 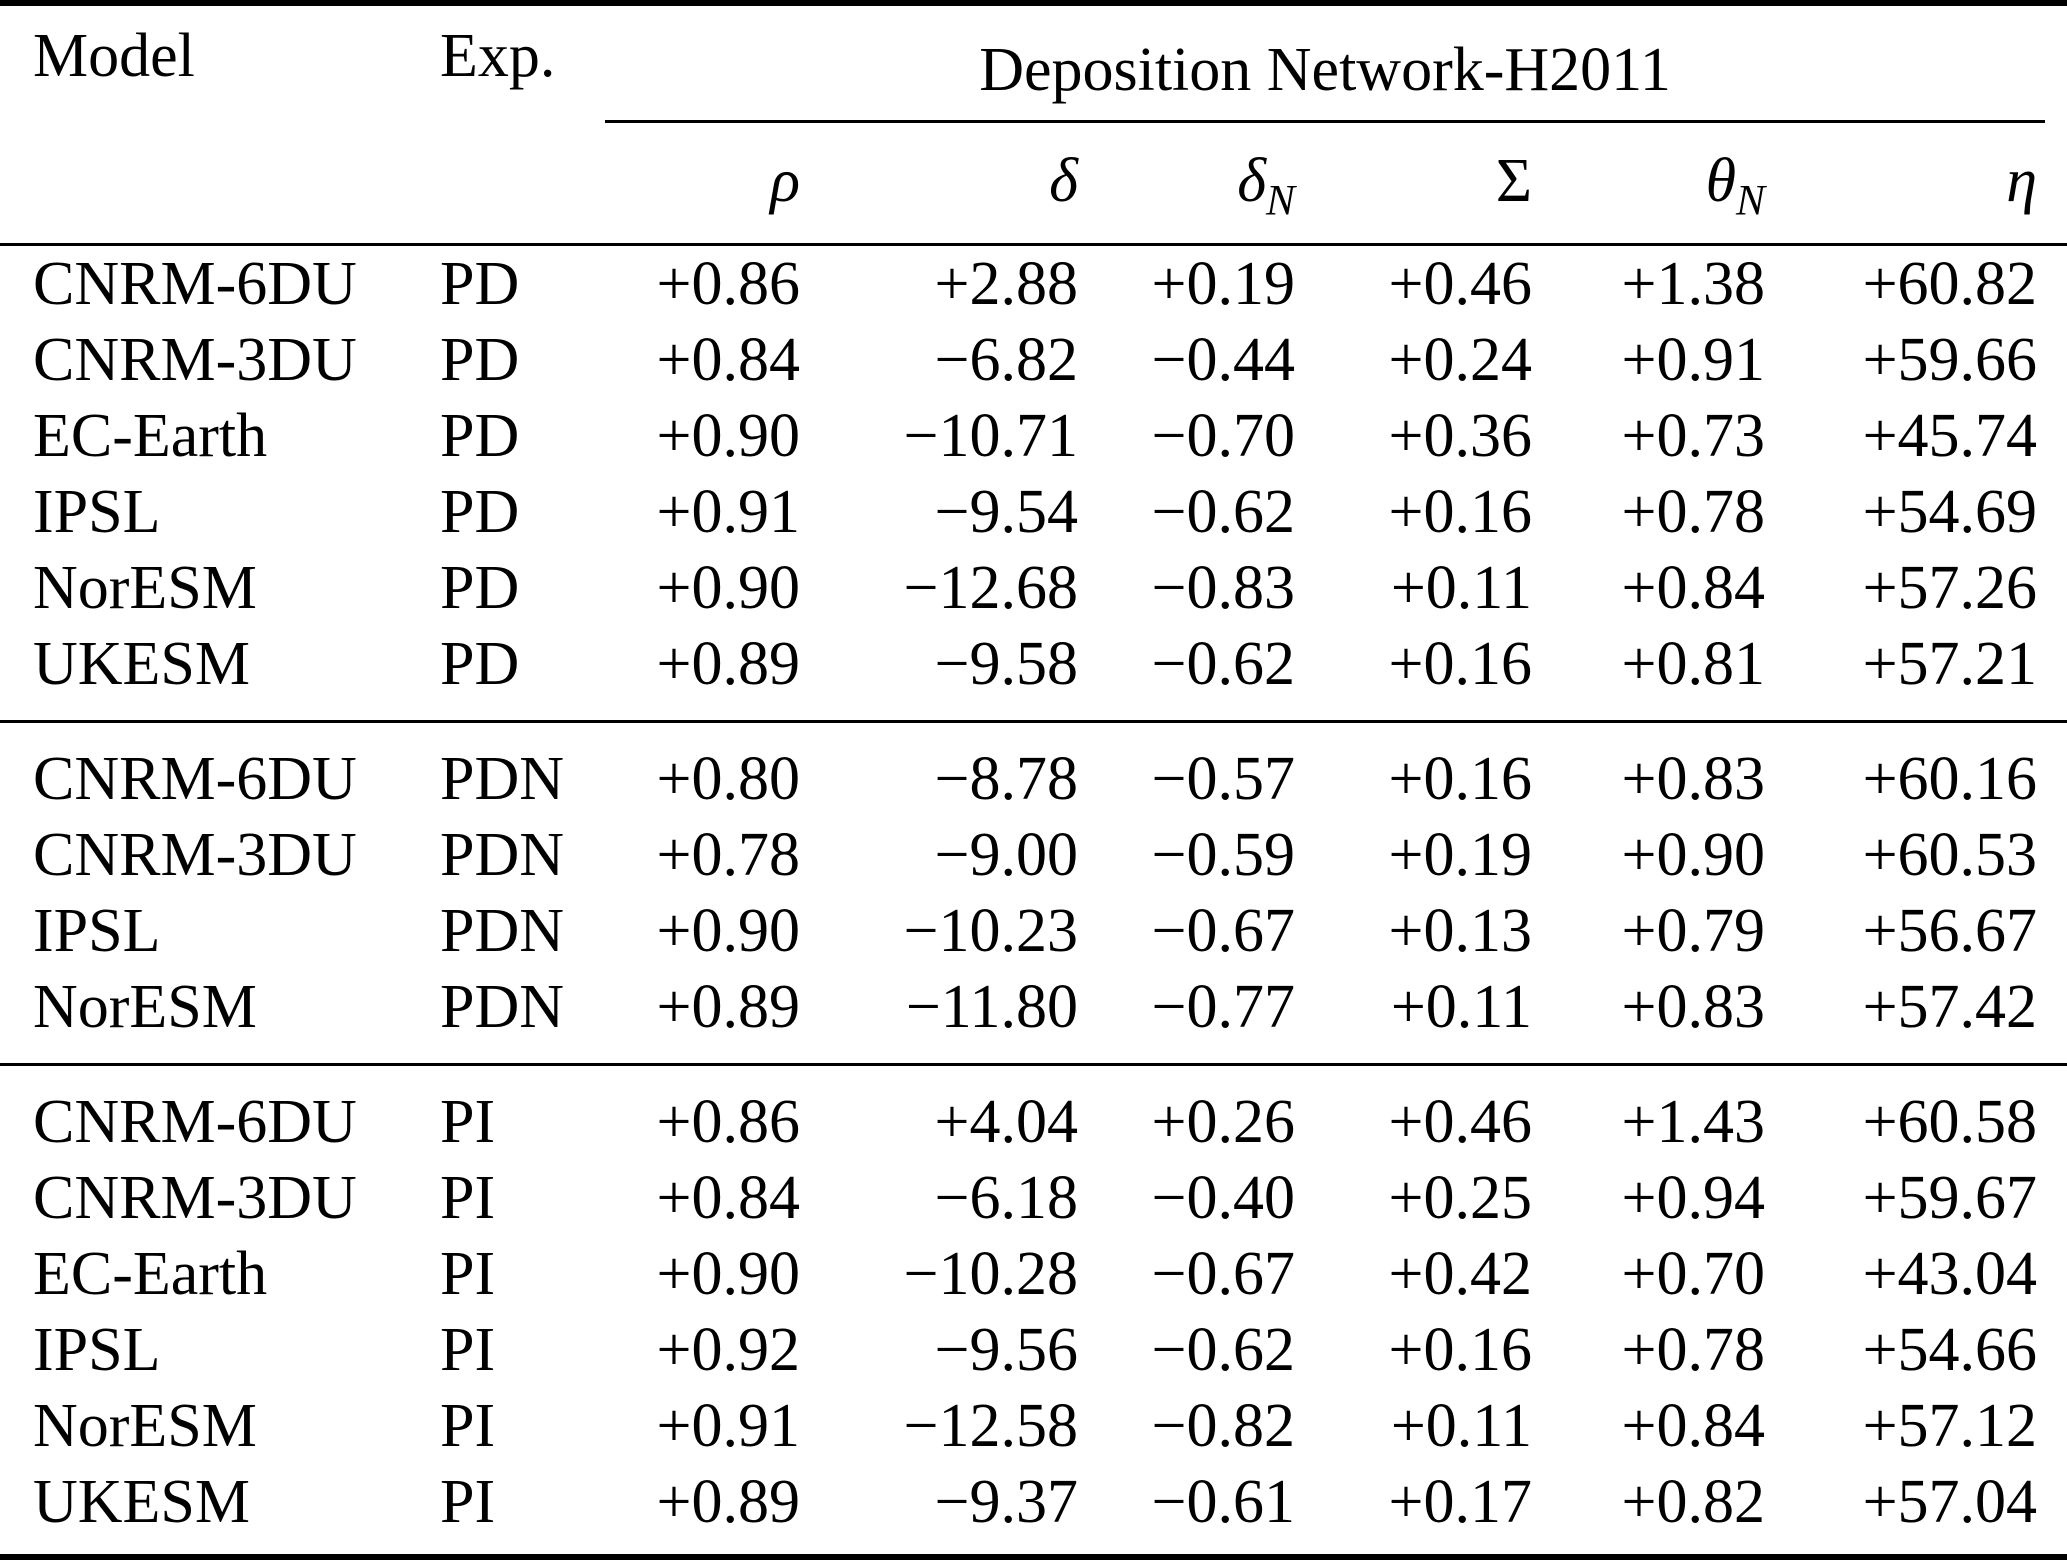 What do you see at coordinates (1006, 284) in the screenshot?
I see `cell-delta: +2.88` at bounding box center [1006, 284].